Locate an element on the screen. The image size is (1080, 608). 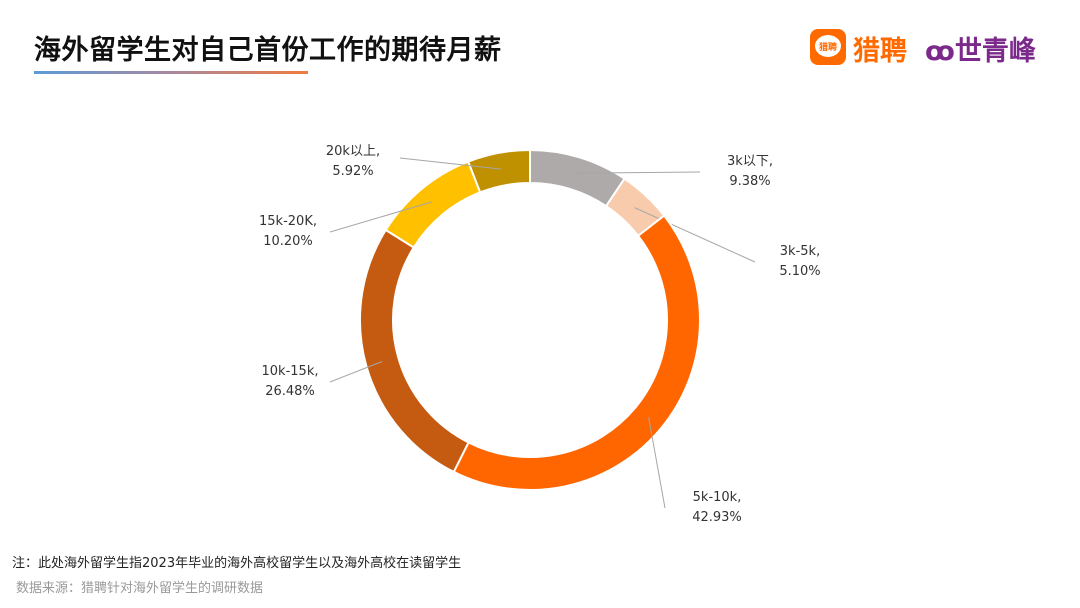
shiqingfeng-logo: ꝏ世青峰 is located at coordinates (980, 48).